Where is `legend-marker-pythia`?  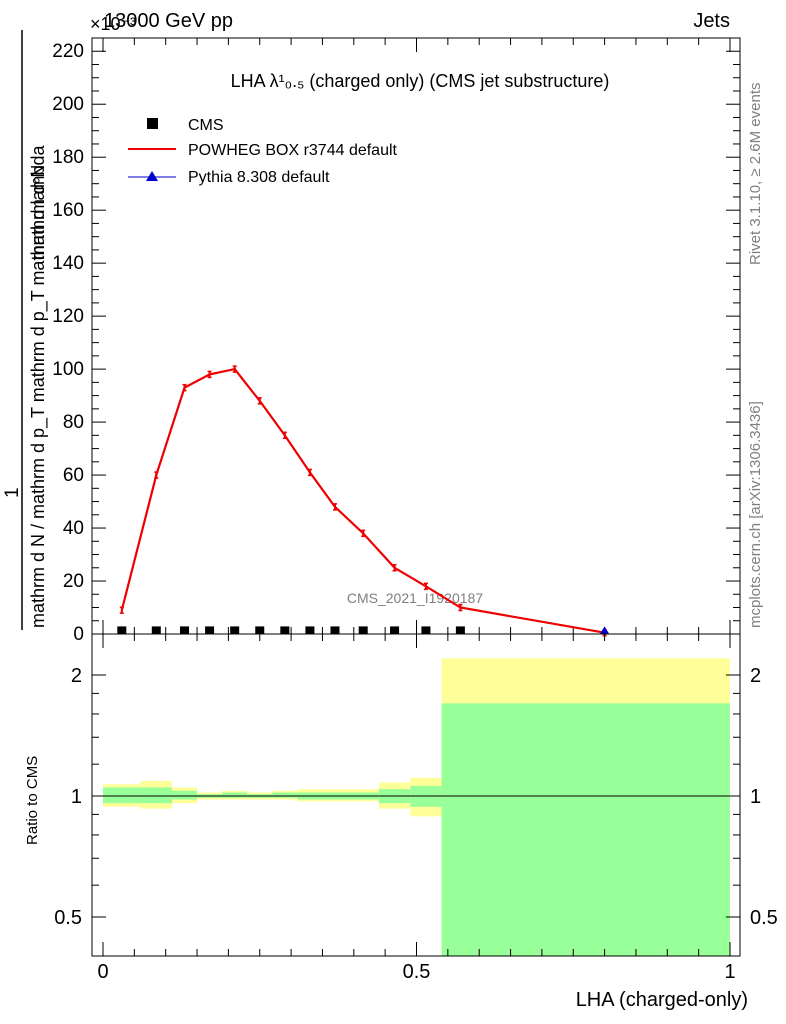
legend-marker-pythia is located at coordinates (152, 176).